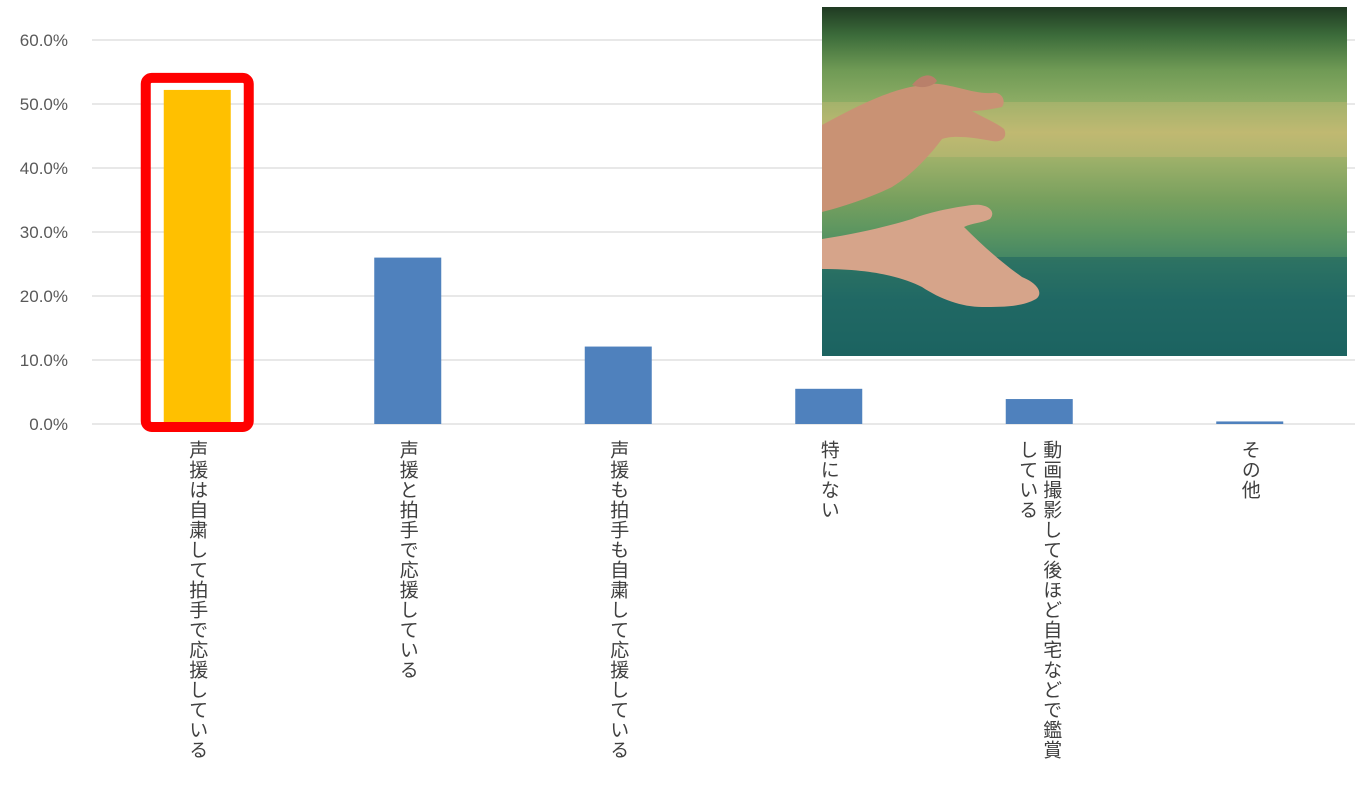 This screenshot has height=809, width=1363. I want to click on y-tick-label: 50.0%, so click(44, 104).